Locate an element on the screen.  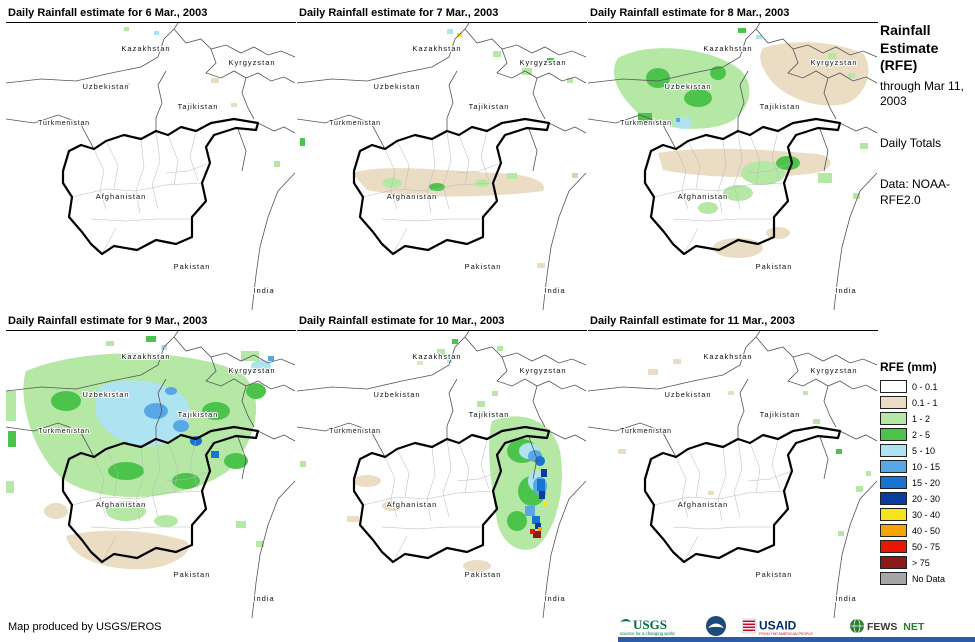
svg-text: FROM THE AMERICAN PEOPLE is located at coordinates (786, 634).